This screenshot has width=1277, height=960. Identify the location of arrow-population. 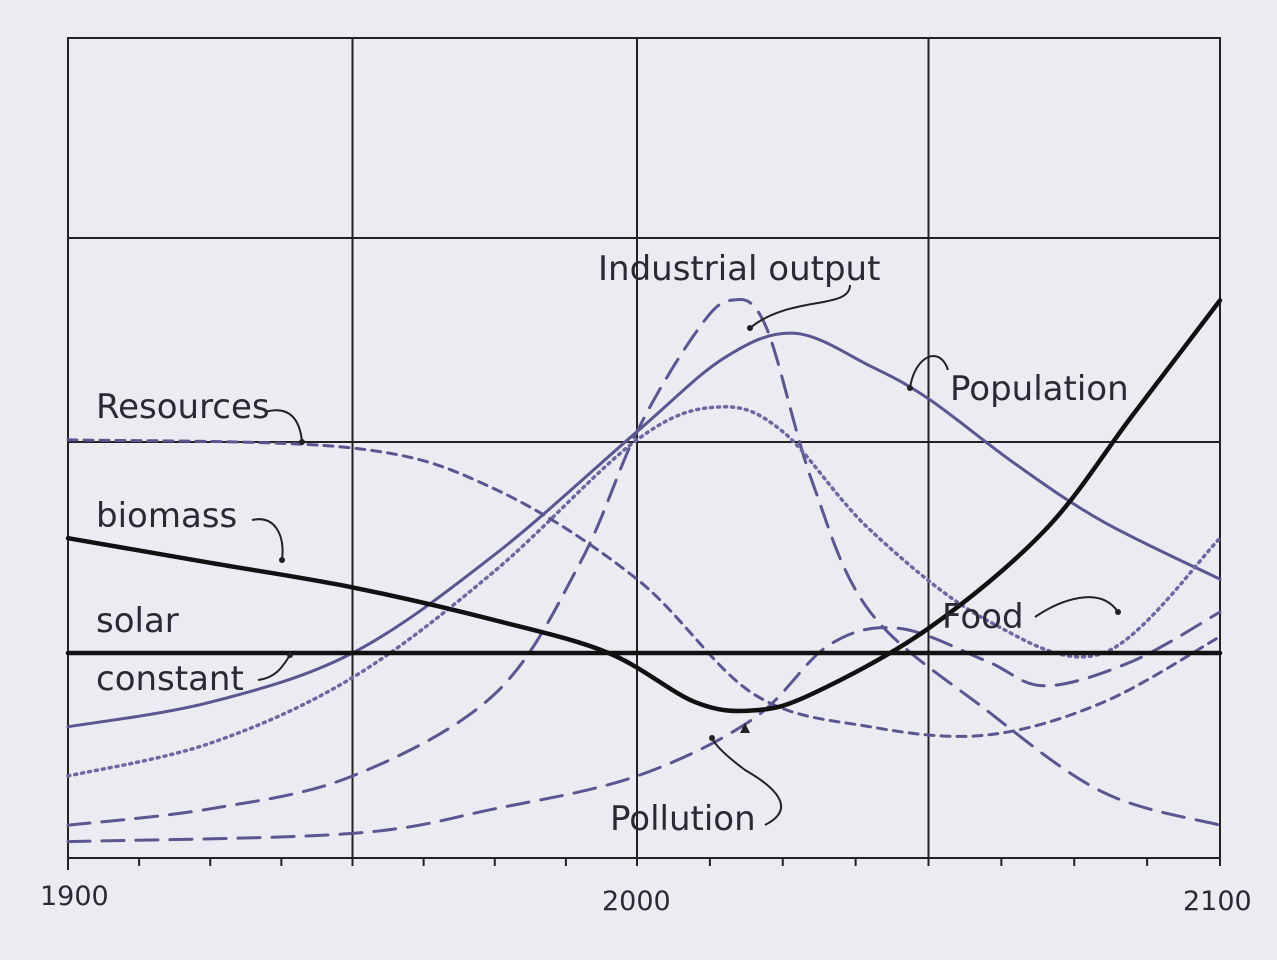
(929, 372).